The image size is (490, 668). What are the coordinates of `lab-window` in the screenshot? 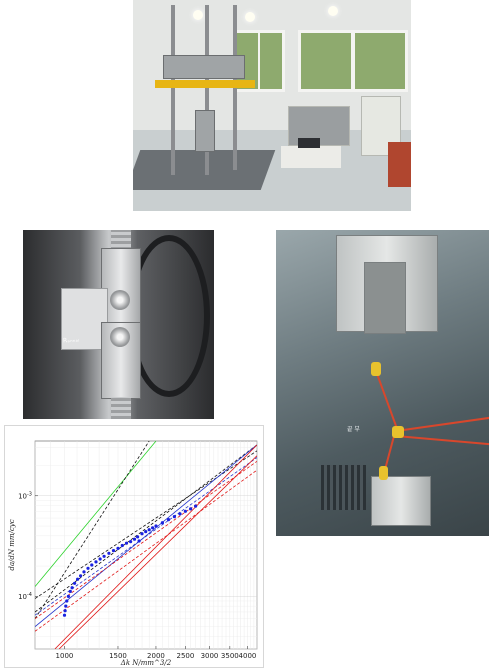 It's located at (353, 61).